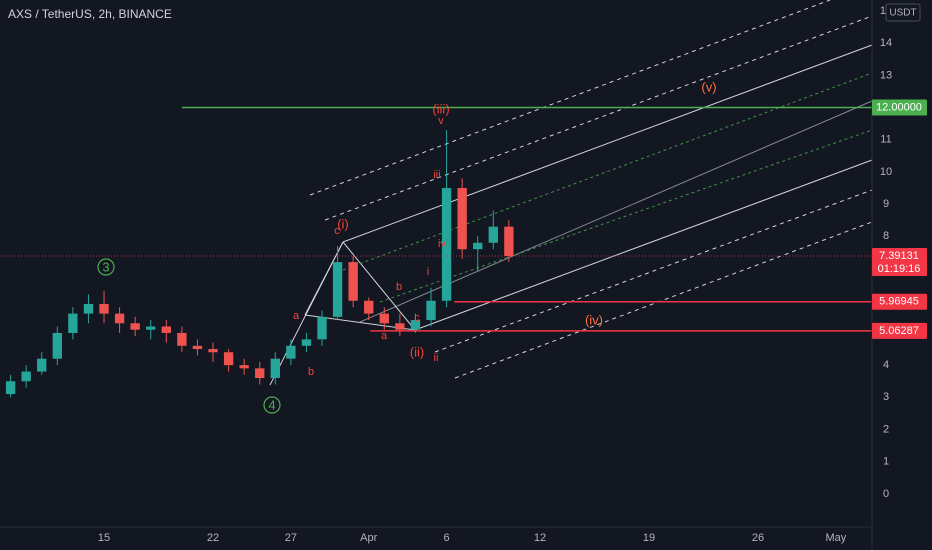  I want to click on x-tick-label: 15, so click(104, 538).